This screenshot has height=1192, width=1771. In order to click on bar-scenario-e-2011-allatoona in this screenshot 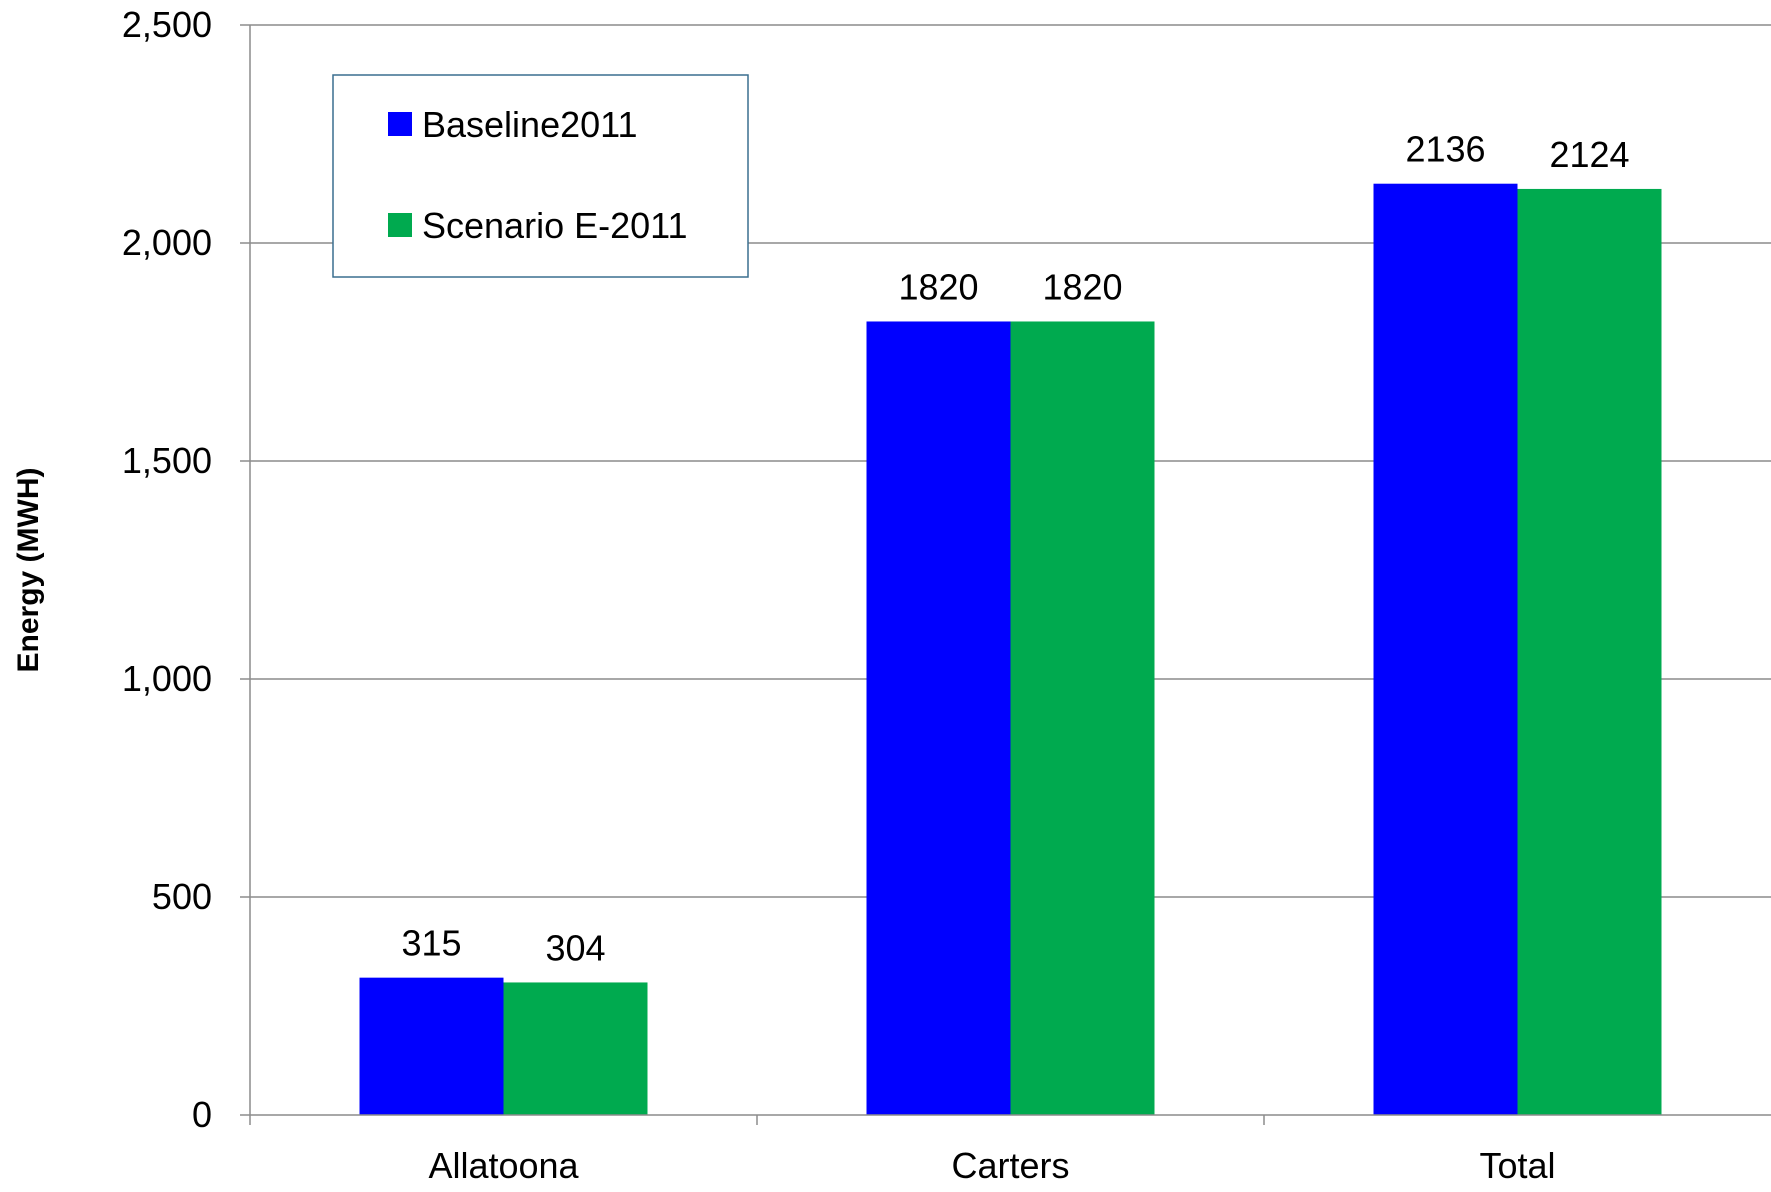, I will do `click(575, 1048)`.